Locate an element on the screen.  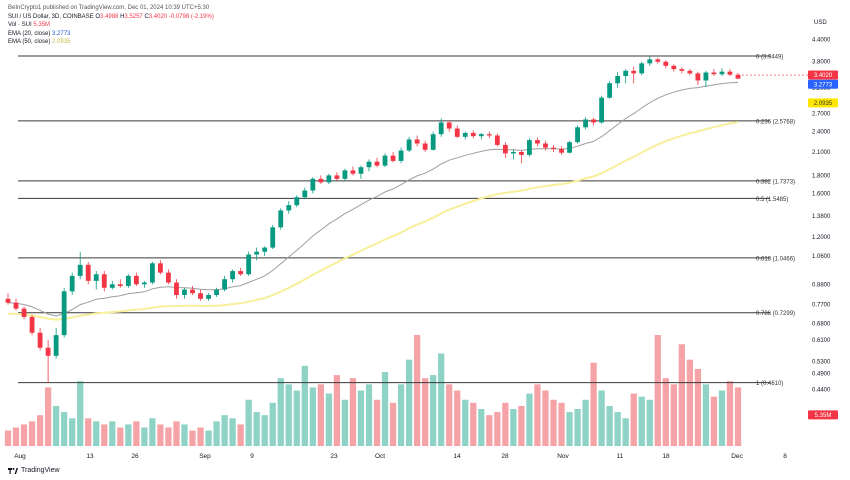
close-key: C is located at coordinates (146, 16).